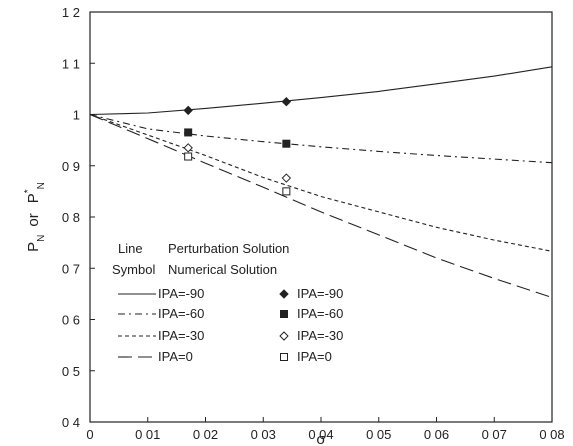 The height and width of the screenshot is (446, 573). Describe the element at coordinates (181, 335) in the screenshot. I see `legend-line-label: IPA=-30` at that location.